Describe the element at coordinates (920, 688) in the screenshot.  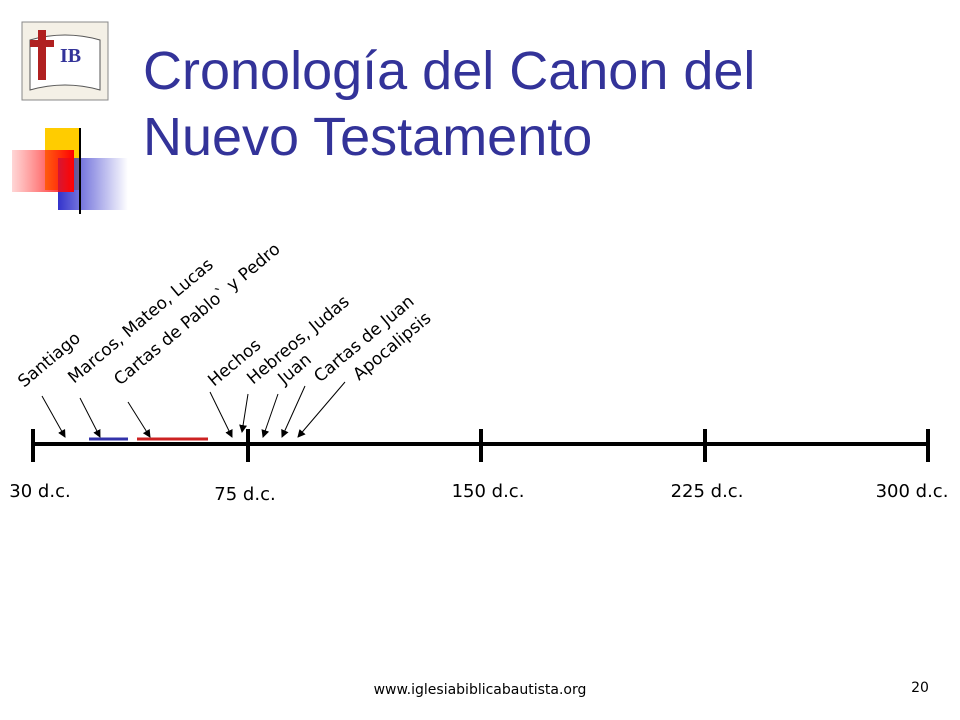
I see `page-number: 20` at that location.